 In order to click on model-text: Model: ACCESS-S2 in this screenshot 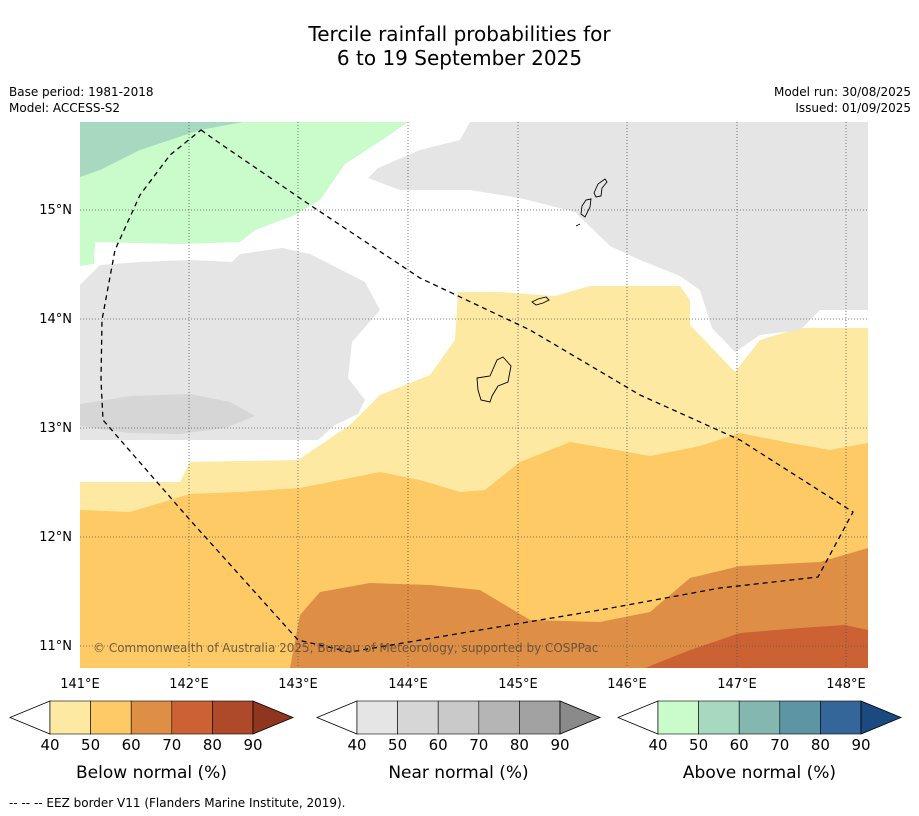, I will do `click(65, 108)`.